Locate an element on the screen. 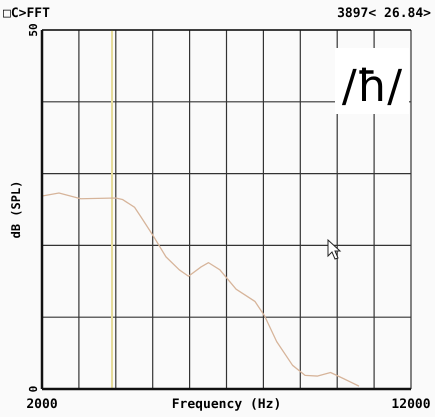  chart-title: □C>FFT is located at coordinates (26, 13).